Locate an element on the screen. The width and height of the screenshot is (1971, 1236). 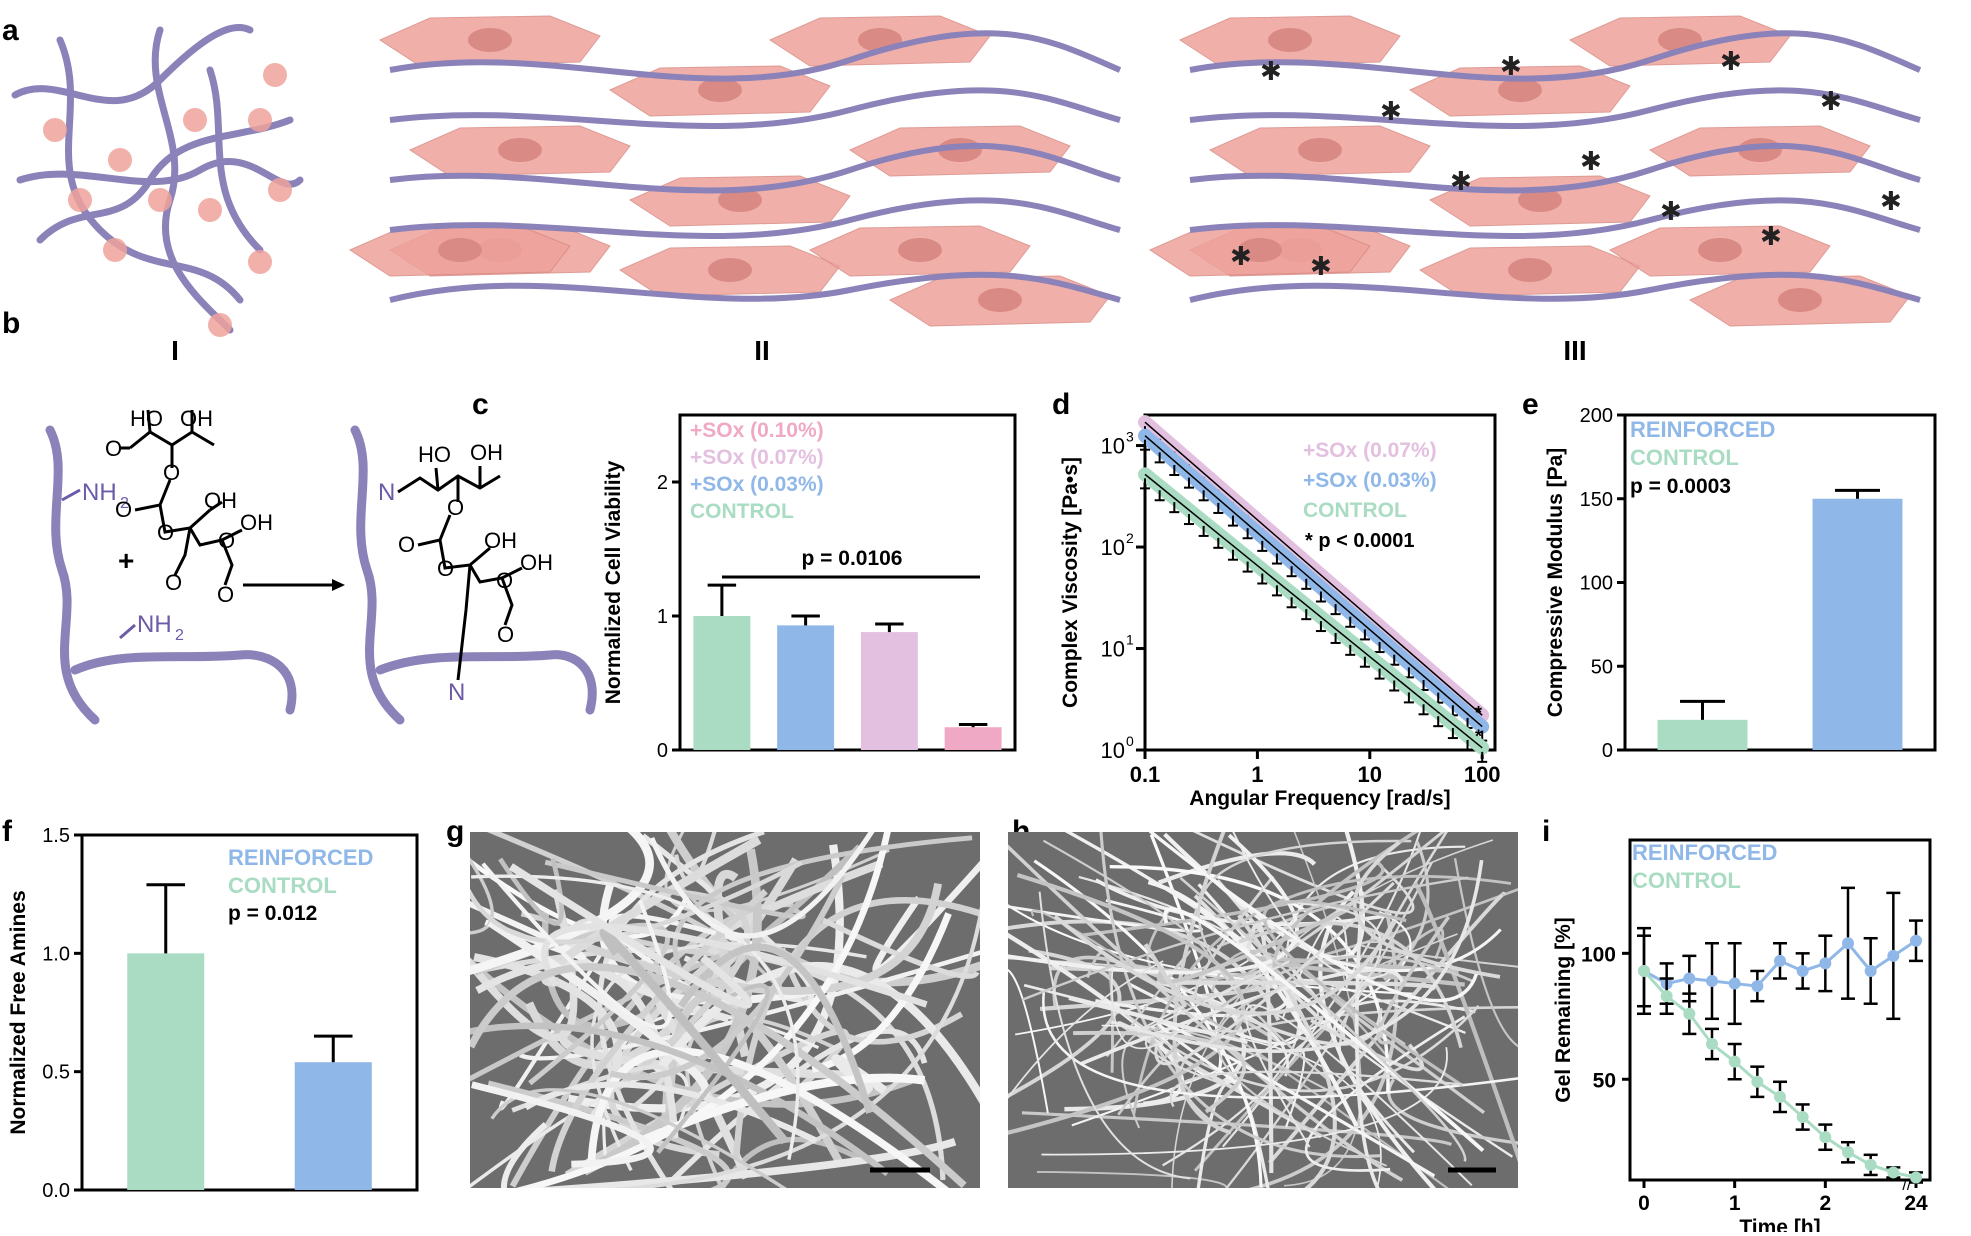
y-tick-exp-0: 0 is located at coordinates (1130, 741).